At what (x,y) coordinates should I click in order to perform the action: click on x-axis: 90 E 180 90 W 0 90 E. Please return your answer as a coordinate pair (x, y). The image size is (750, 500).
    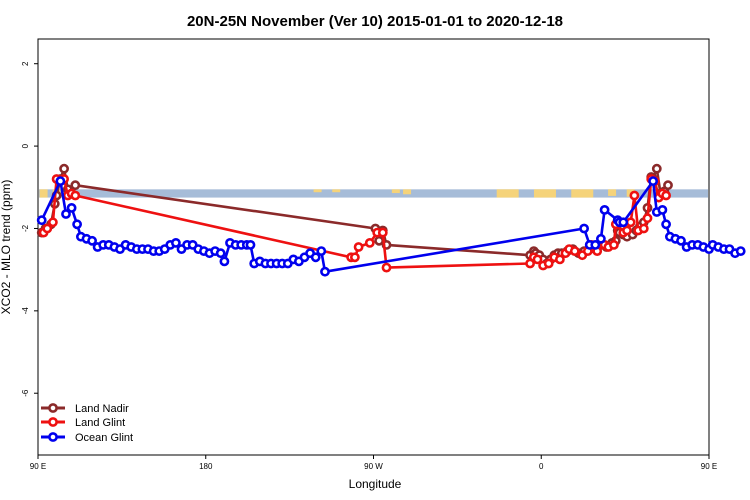
    Looking at the image, I should click on (373, 463).